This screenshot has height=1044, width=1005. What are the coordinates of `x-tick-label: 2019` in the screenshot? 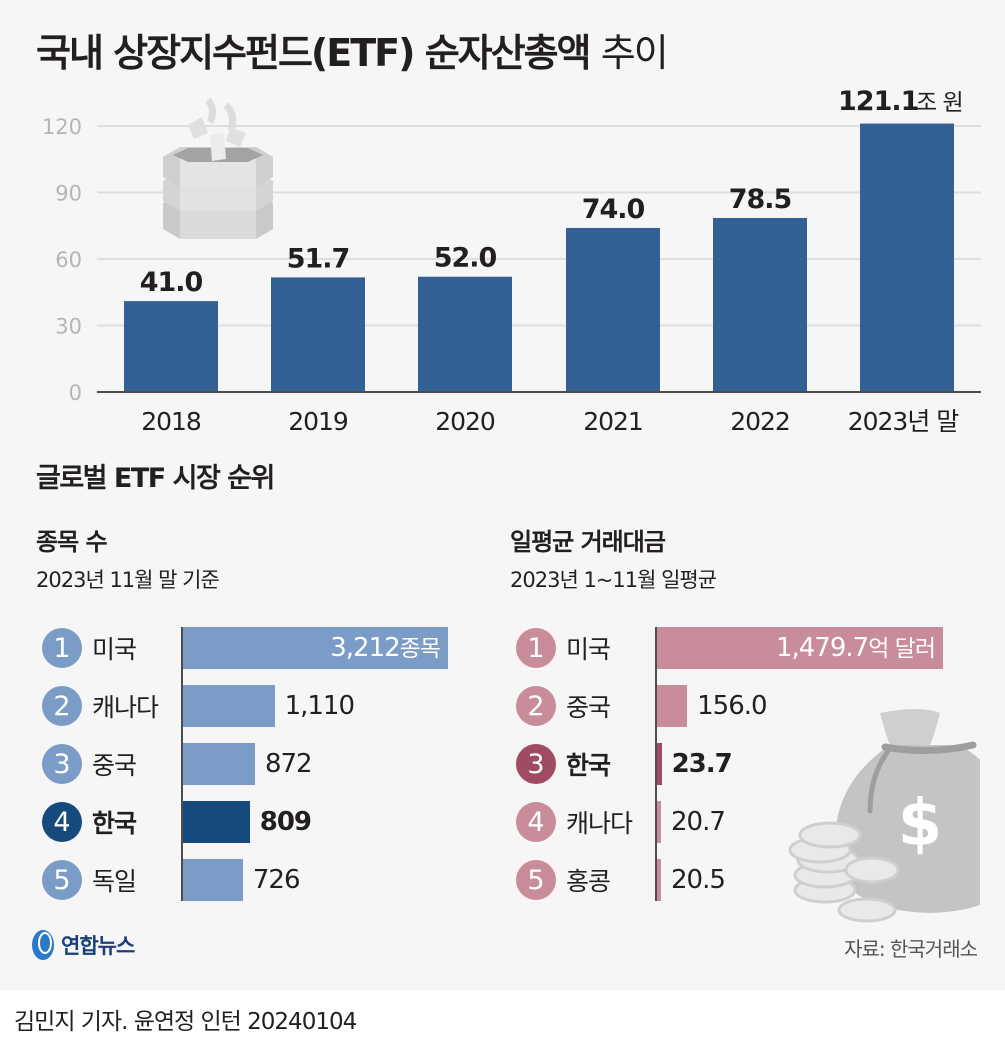 It's located at (318, 421).